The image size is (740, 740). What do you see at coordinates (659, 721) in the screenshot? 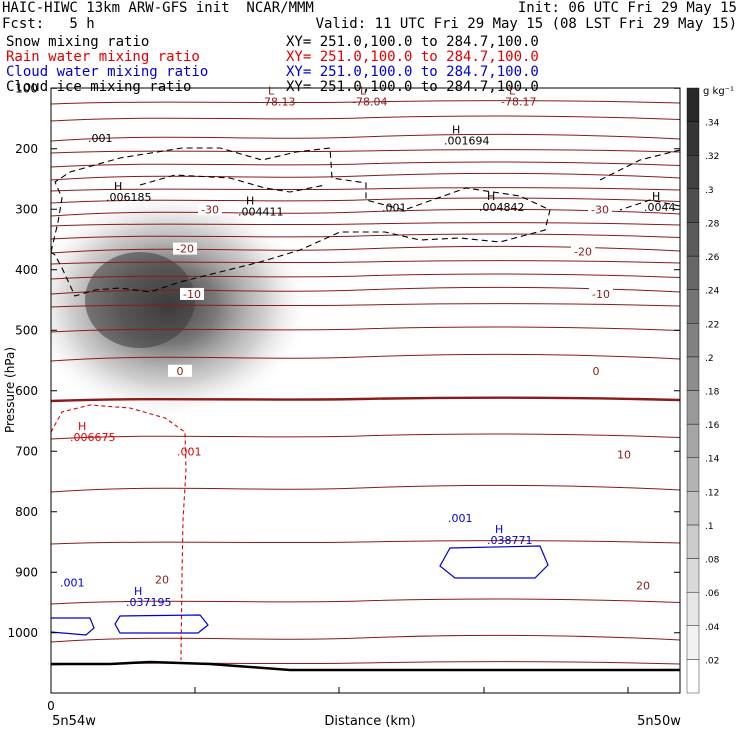
I see `x-axis-end: 5n50w` at bounding box center [659, 721].